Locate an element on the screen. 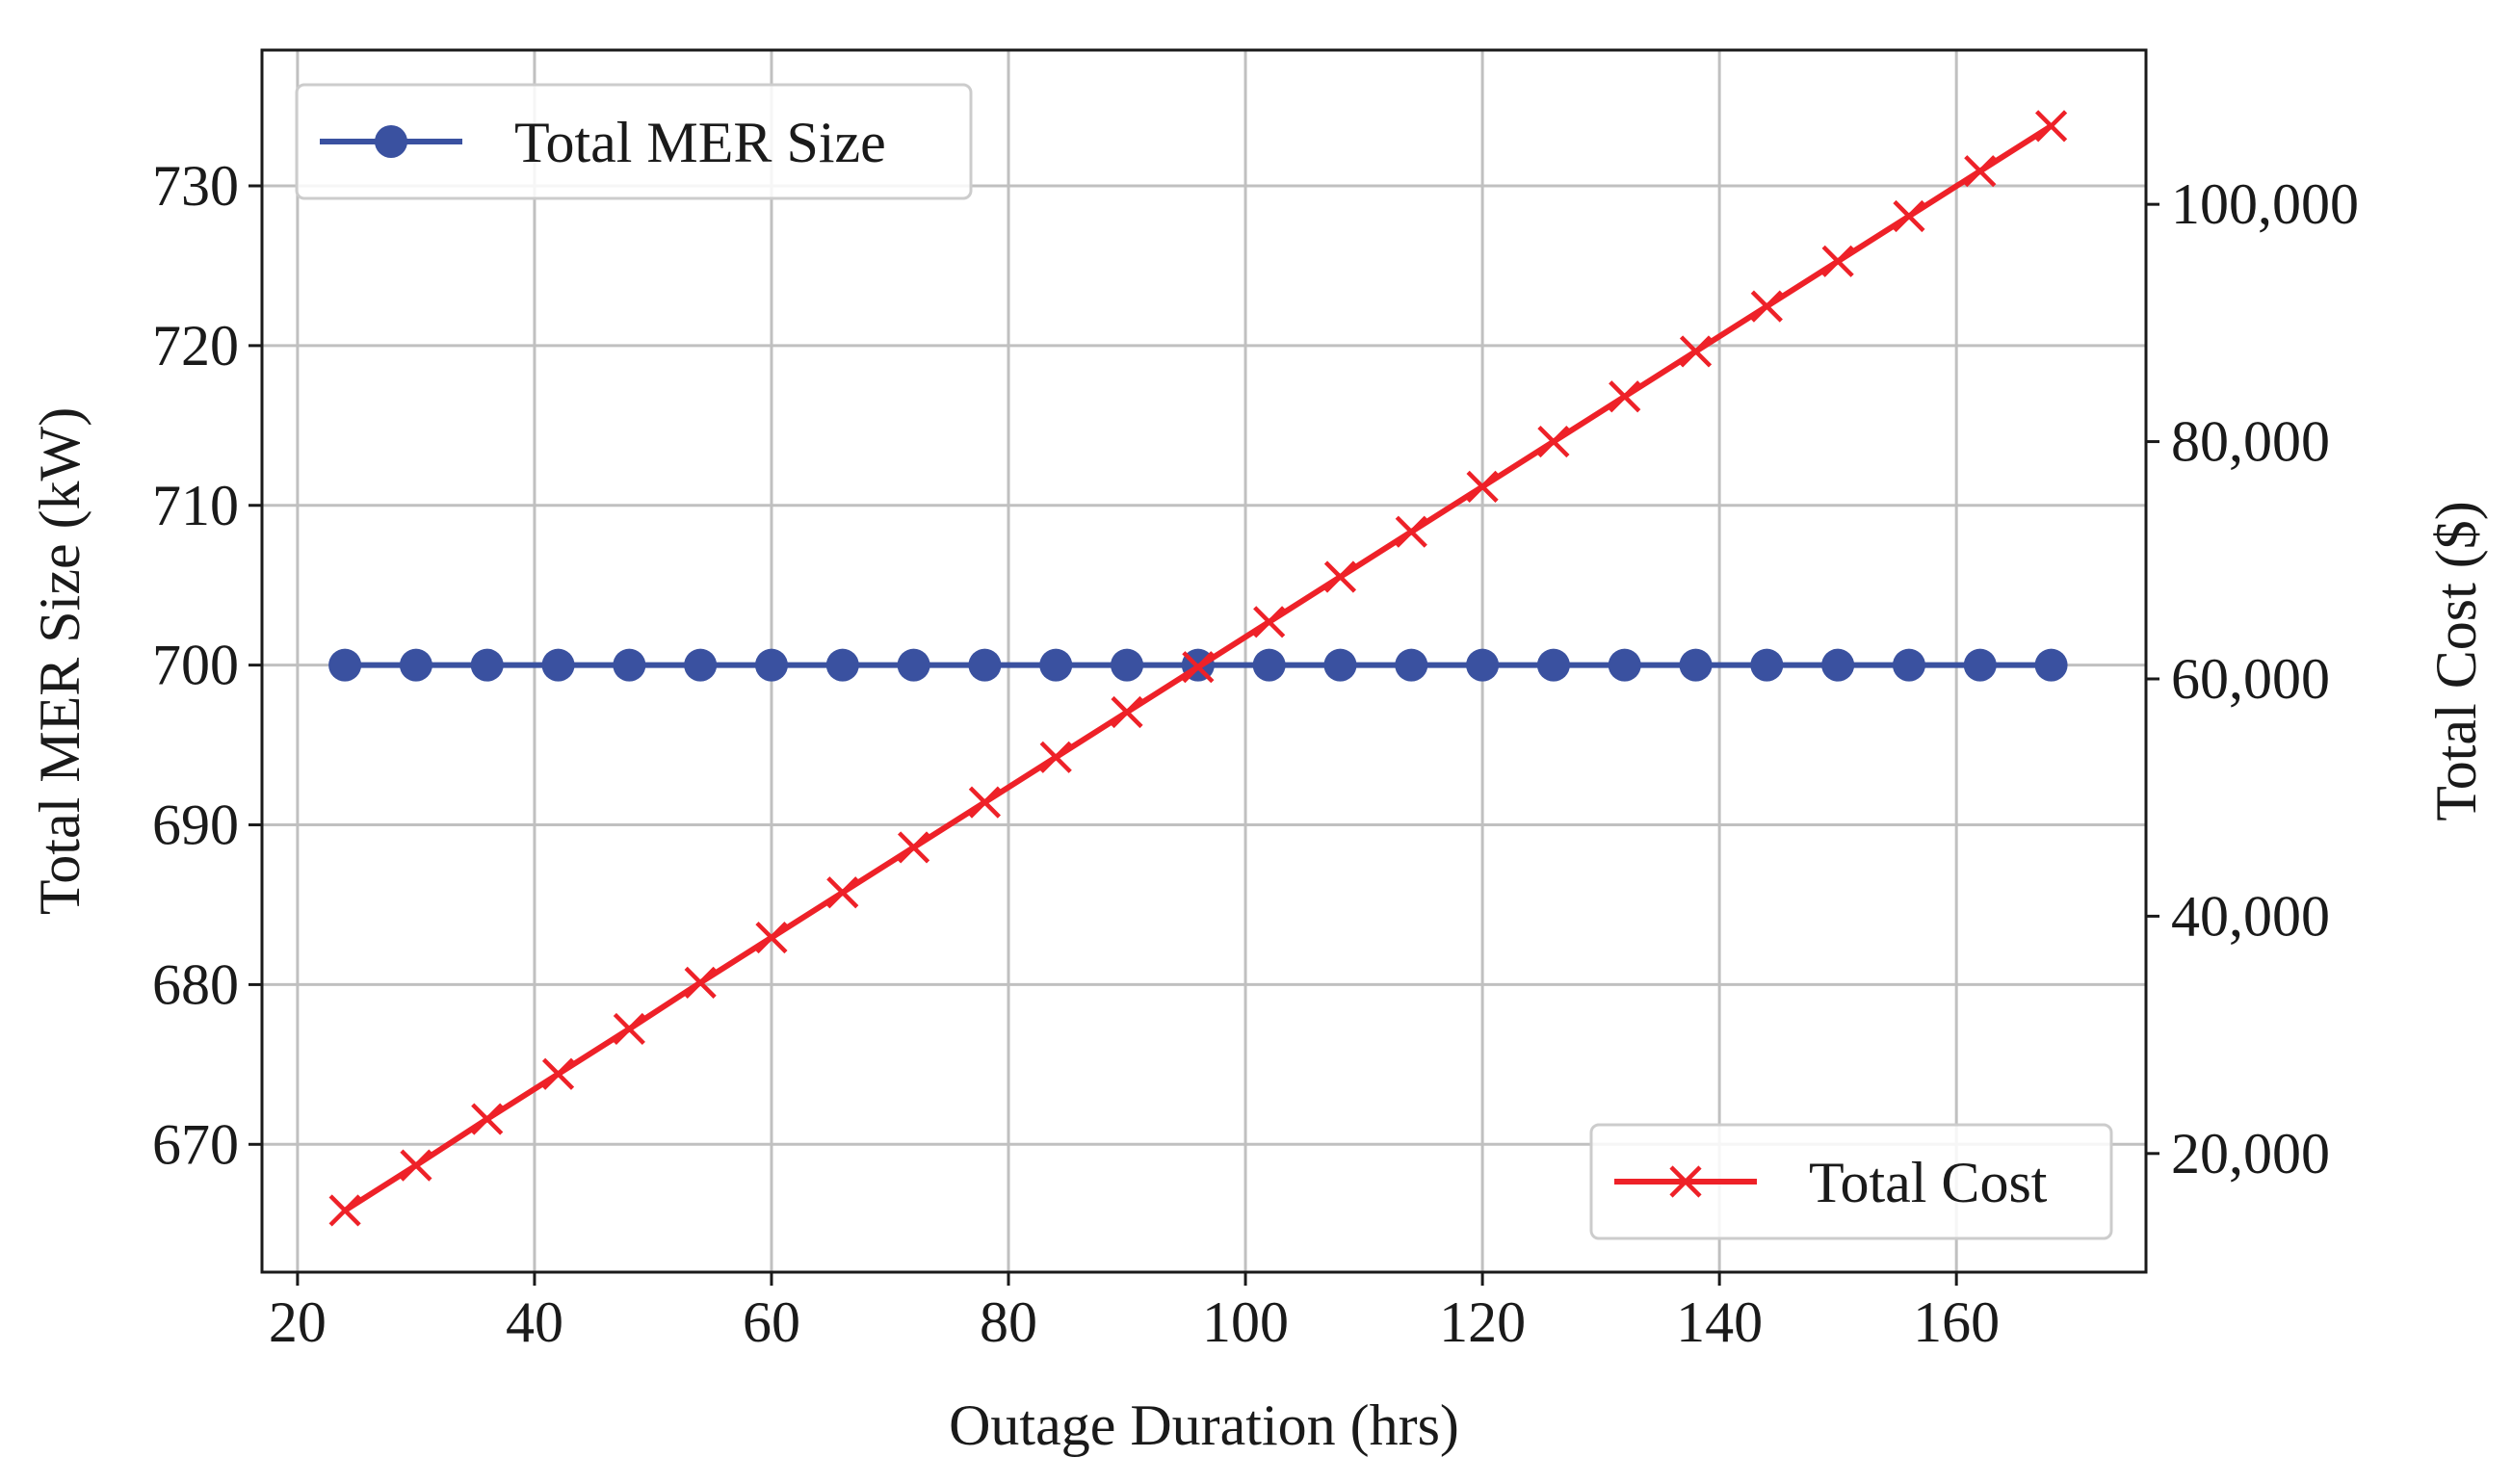 The image size is (2512, 1484). x-tick-label: 100 is located at coordinates (1245, 1322).